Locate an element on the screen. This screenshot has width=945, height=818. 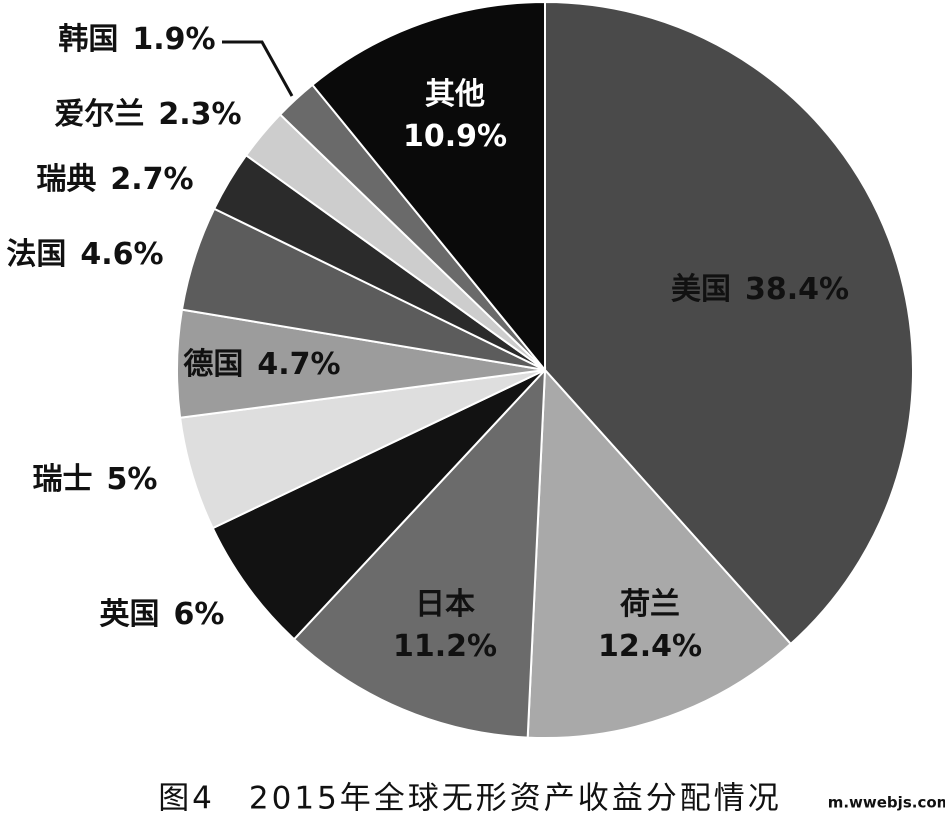
slice-label: 瑞典 2.7% is located at coordinates (114, 179).